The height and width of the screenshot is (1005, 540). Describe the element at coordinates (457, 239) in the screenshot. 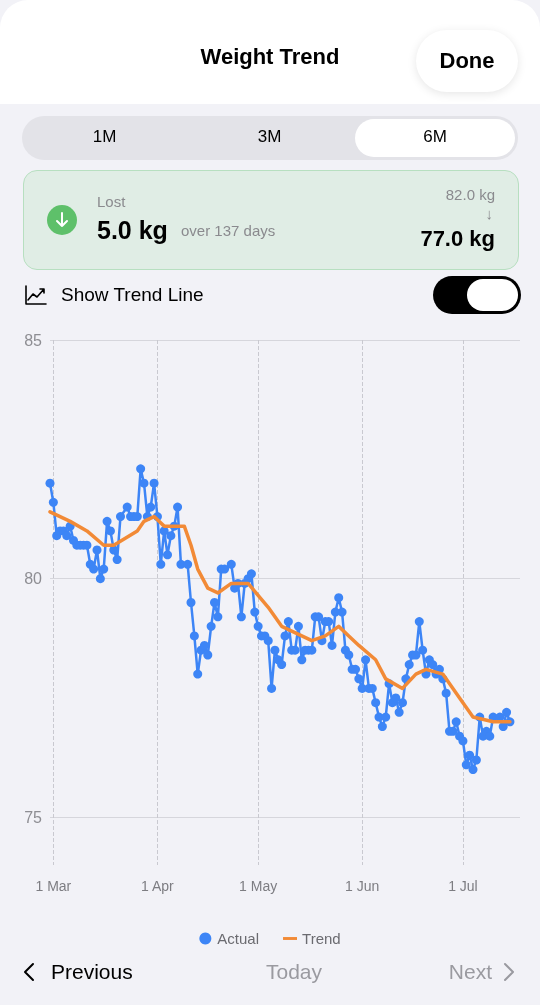

I see `text: 77.0 kg` at that location.